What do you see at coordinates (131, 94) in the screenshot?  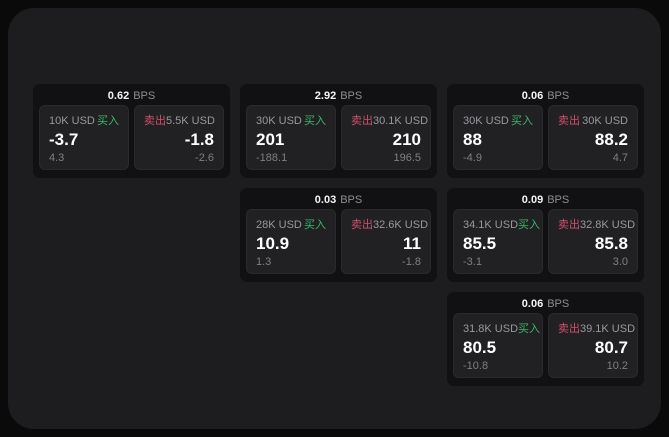 I see `bps-header: 0.62 BPS` at bounding box center [131, 94].